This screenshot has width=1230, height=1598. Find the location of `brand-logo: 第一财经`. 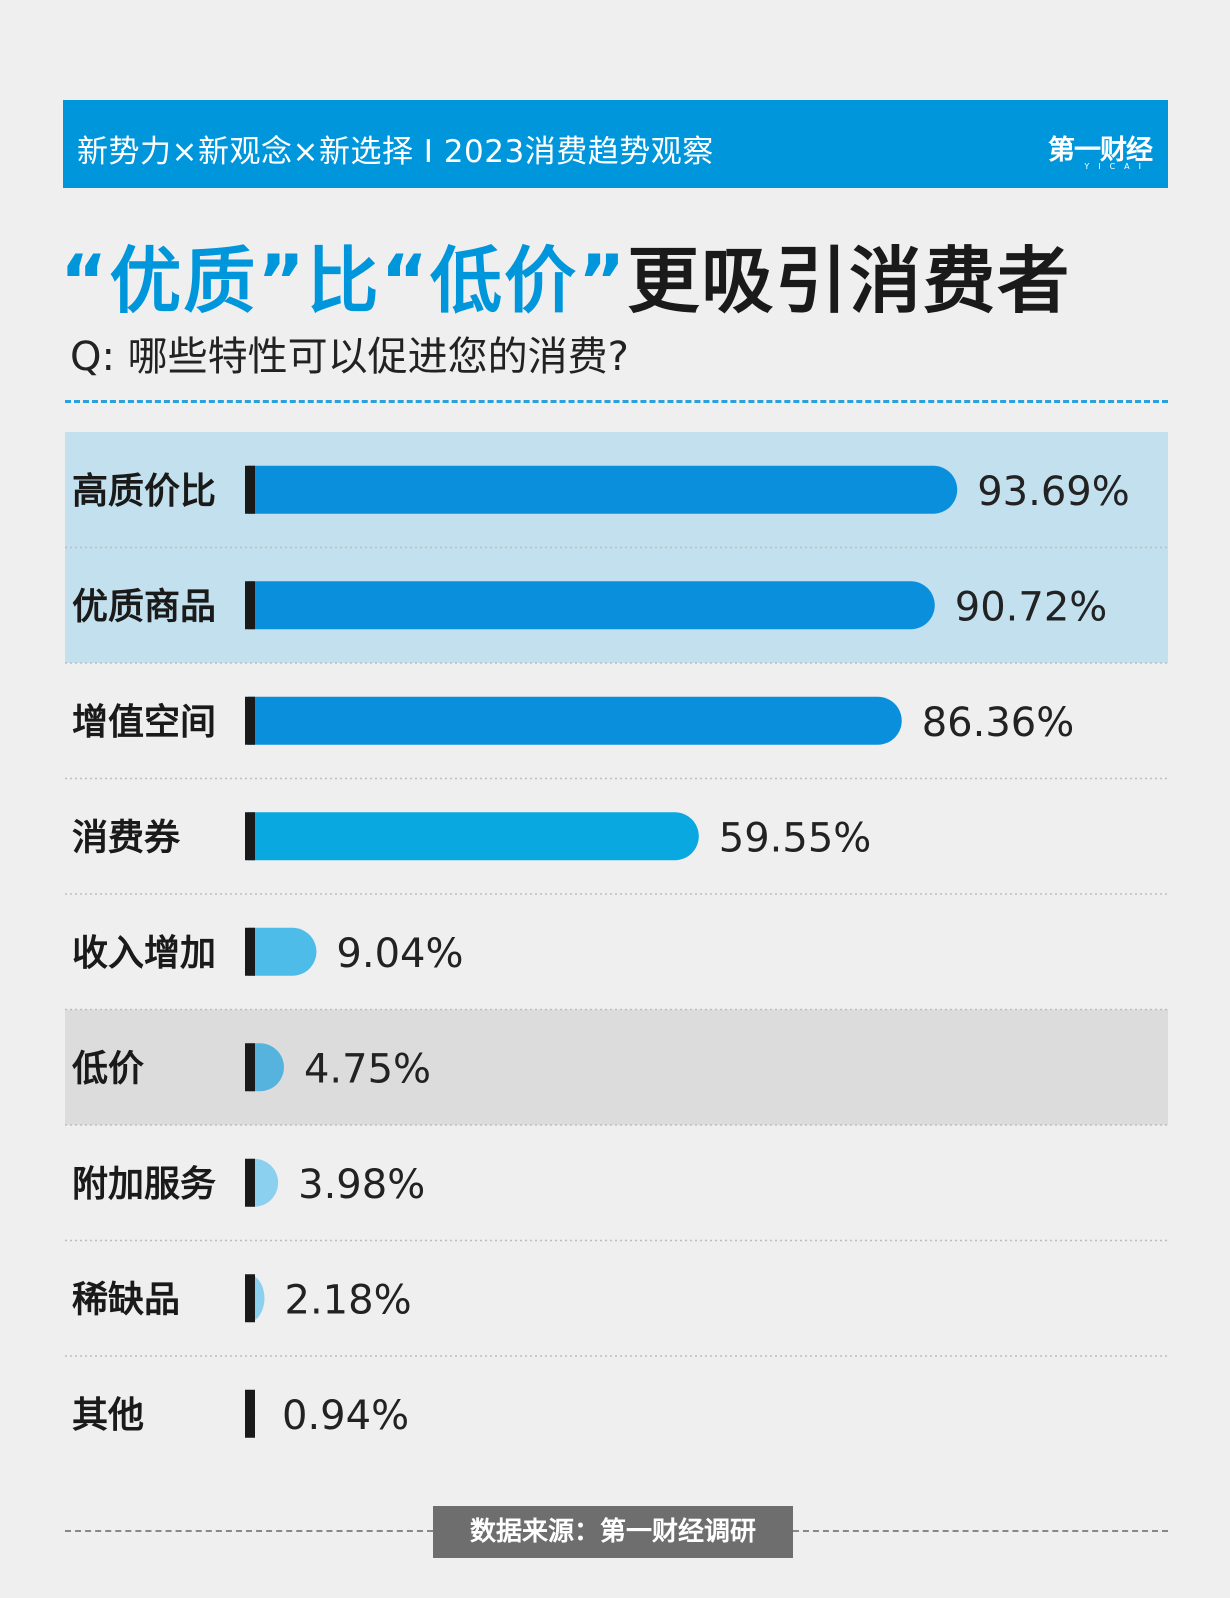

brand-logo: 第一财经 is located at coordinates (1100, 150).